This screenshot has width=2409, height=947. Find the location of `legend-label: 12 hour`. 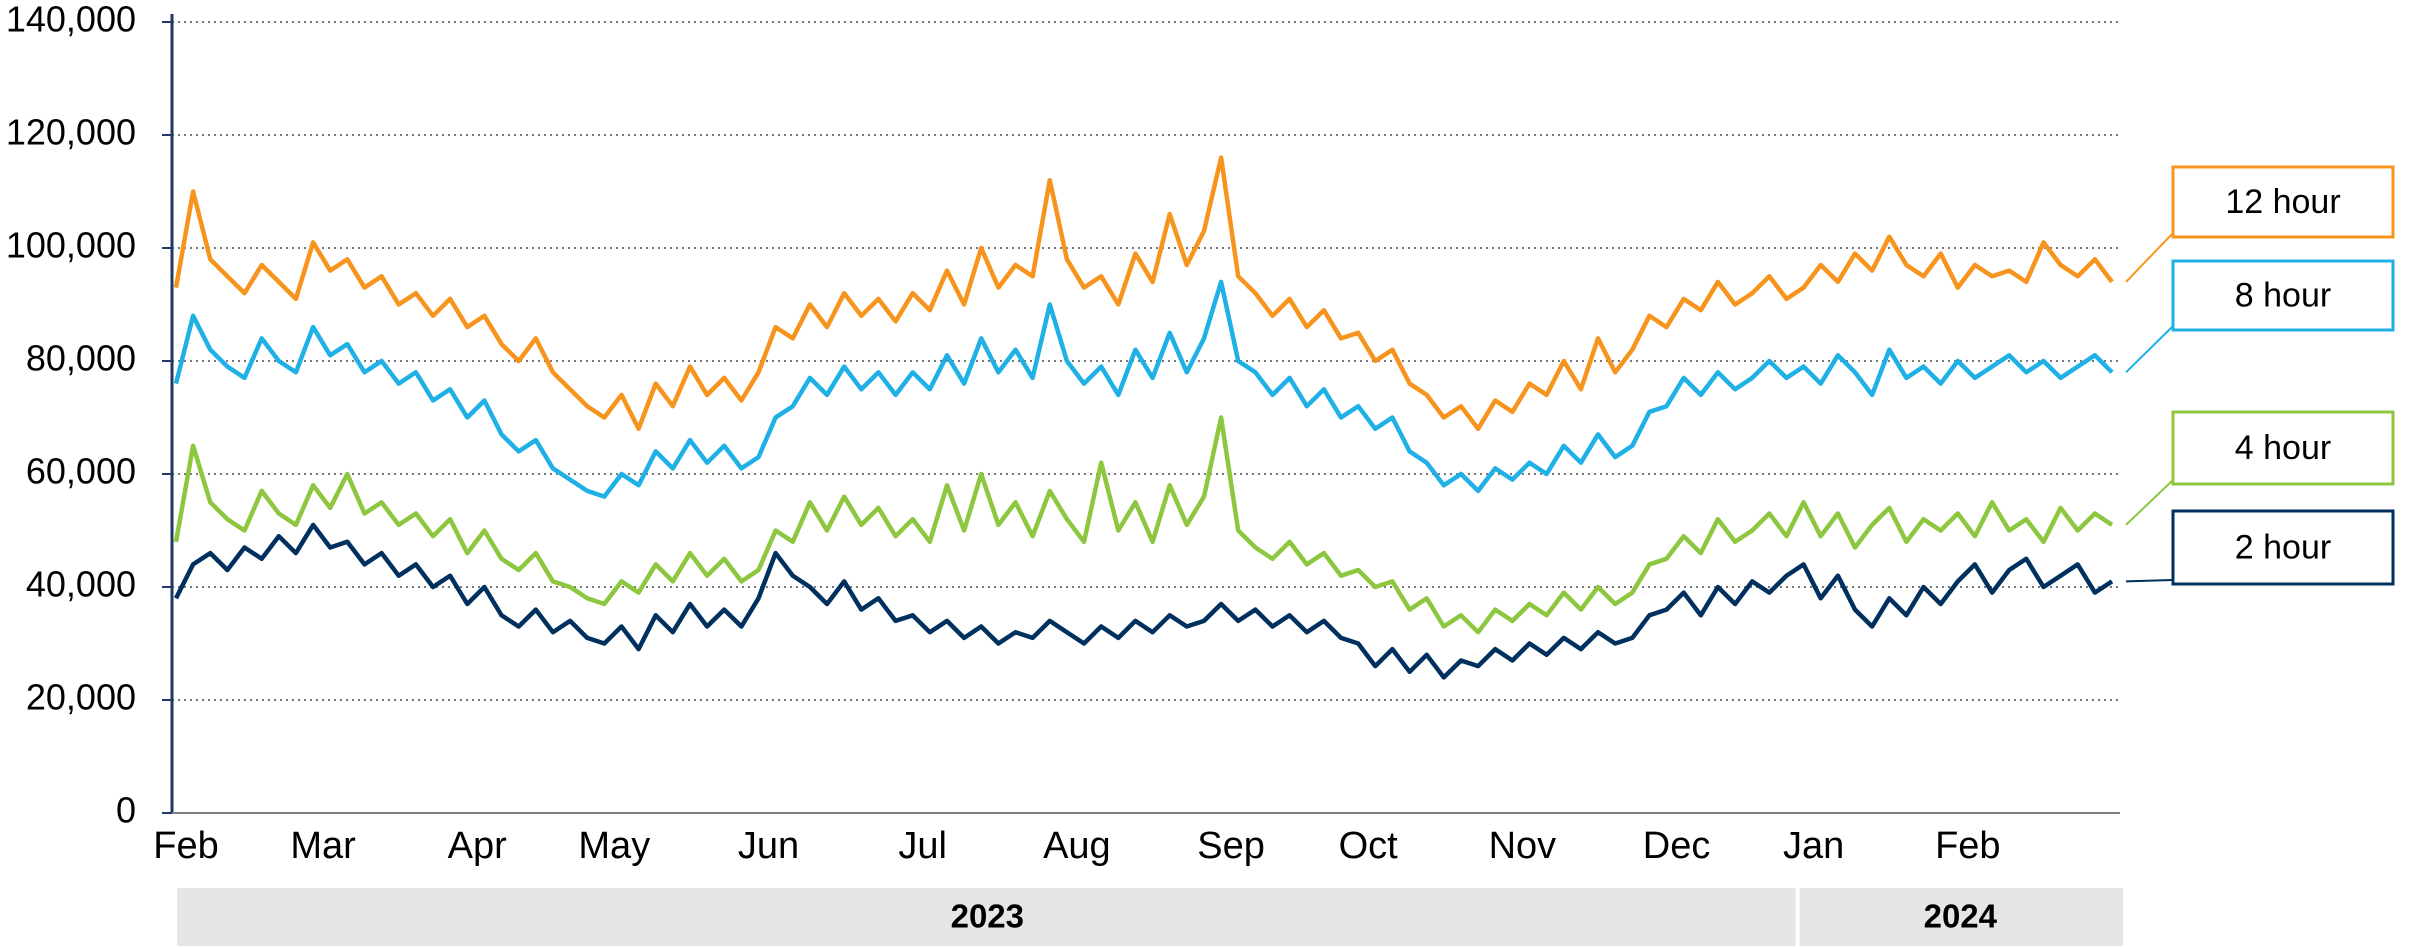

legend-label: 12 hour is located at coordinates (2282, 202).